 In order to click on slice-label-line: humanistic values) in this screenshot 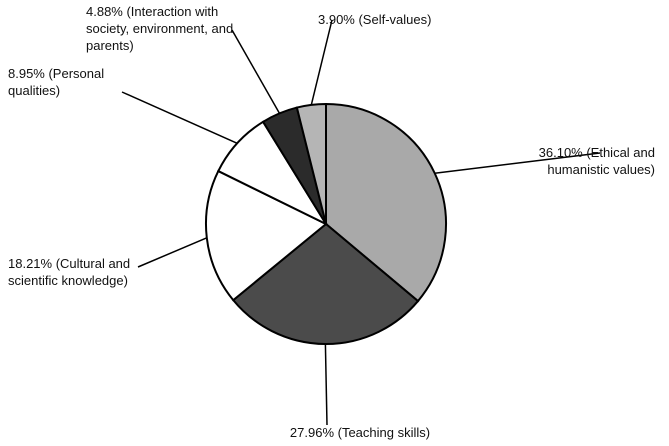, I will do `click(601, 169)`.